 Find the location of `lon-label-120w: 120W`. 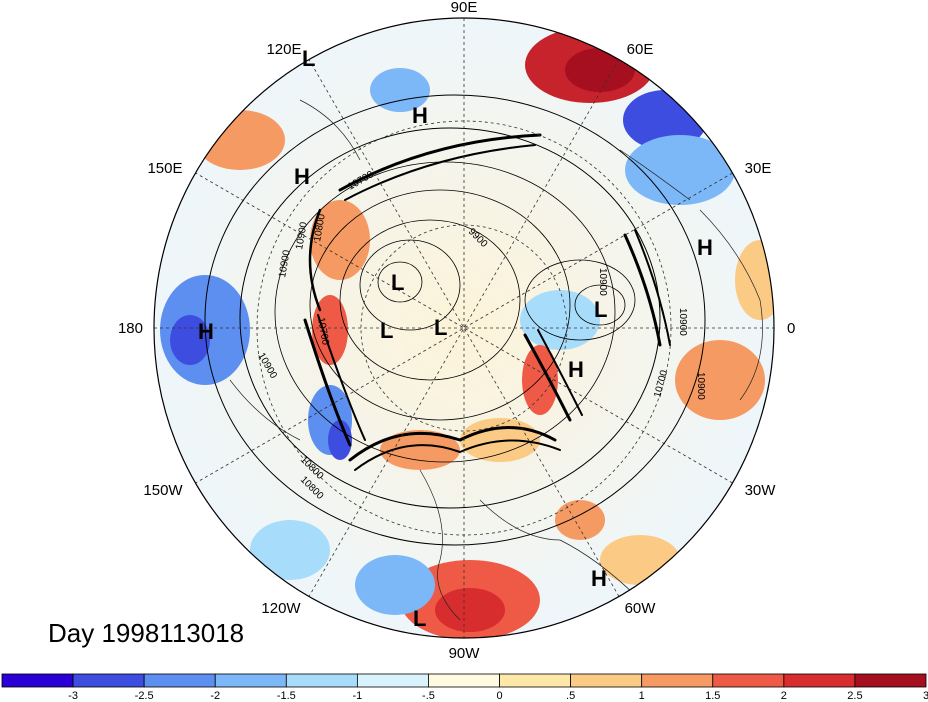

lon-label-120w: 120W is located at coordinates (281, 608).